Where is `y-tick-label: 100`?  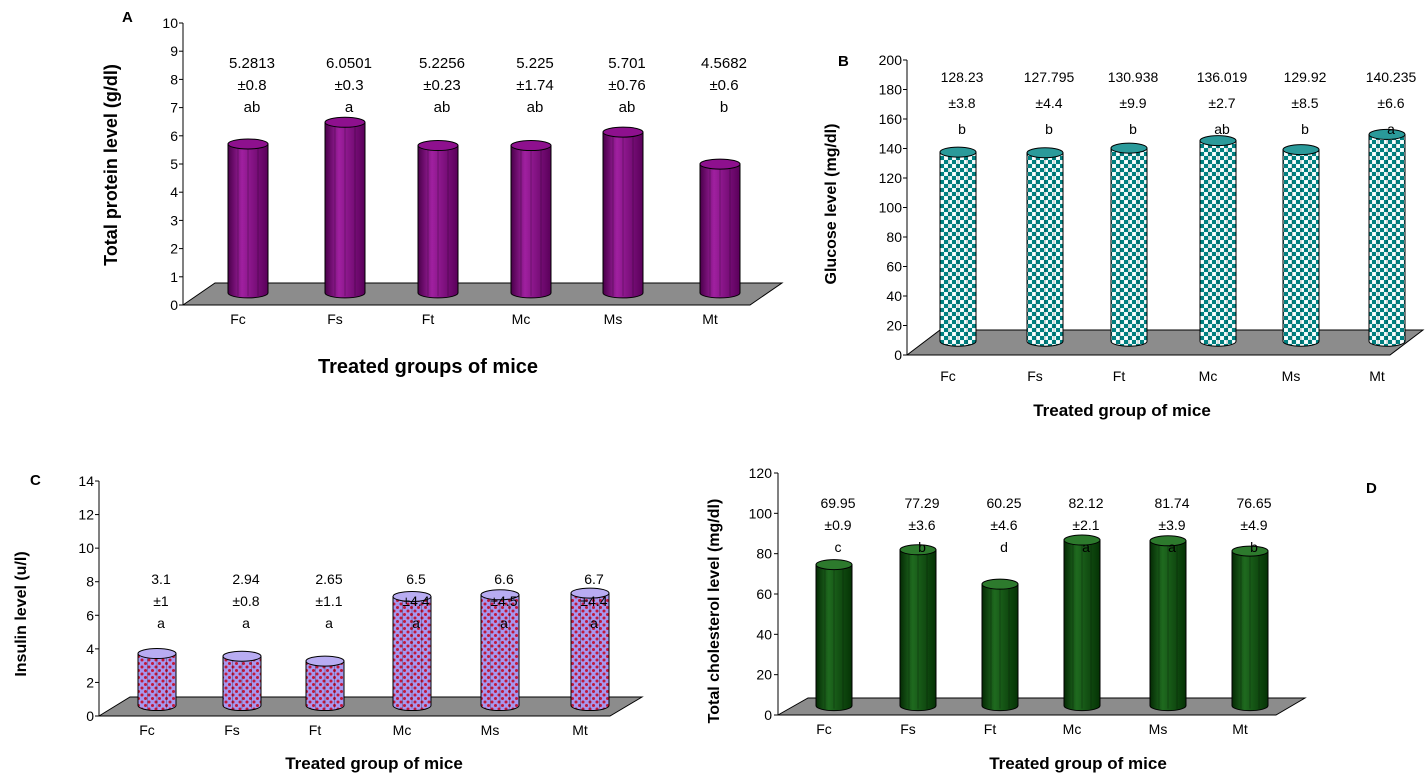
y-tick-label: 100 is located at coordinates (761, 513).